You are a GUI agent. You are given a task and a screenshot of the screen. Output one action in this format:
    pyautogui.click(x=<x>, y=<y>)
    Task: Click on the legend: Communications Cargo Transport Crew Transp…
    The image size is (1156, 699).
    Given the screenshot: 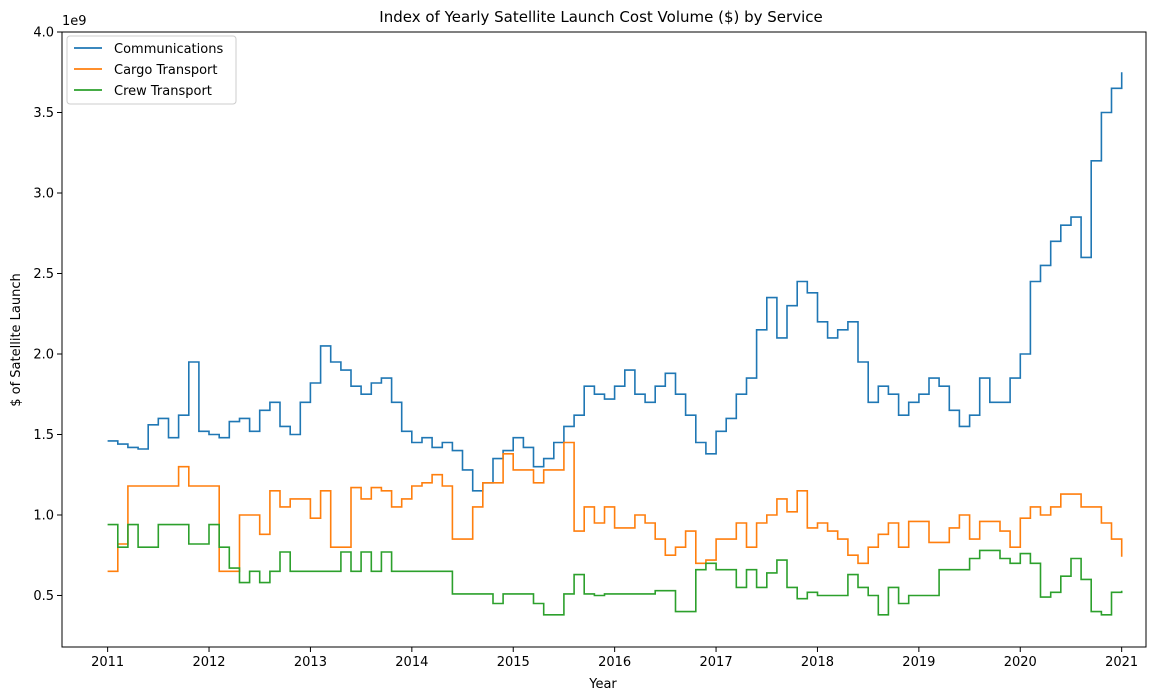 What is the action you would take?
    pyautogui.click(x=151, y=70)
    